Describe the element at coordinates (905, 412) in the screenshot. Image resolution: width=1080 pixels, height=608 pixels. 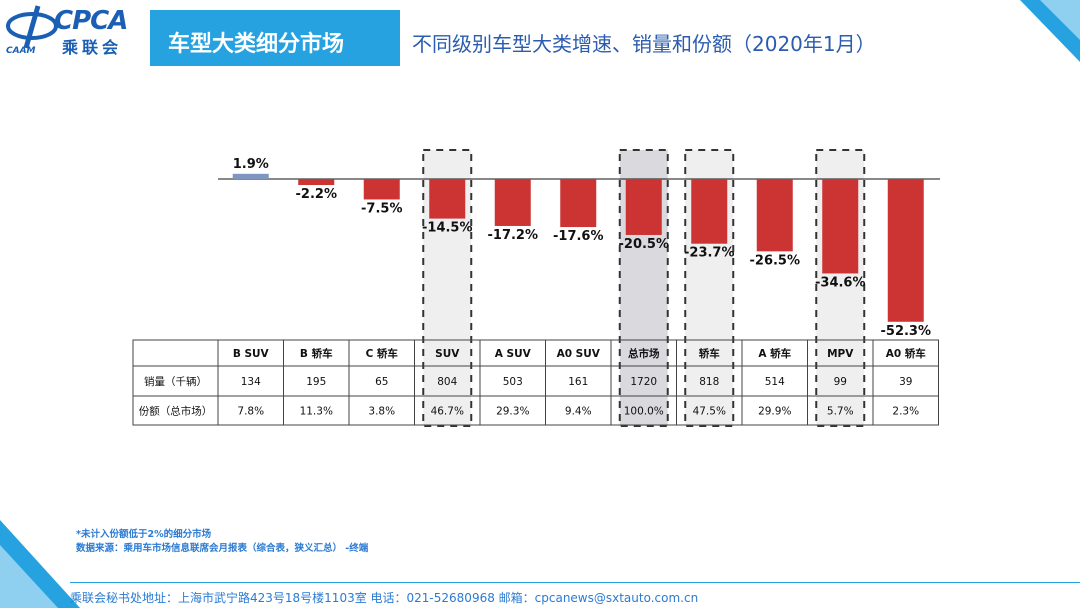
I see `share-value-10: 2.3%` at that location.